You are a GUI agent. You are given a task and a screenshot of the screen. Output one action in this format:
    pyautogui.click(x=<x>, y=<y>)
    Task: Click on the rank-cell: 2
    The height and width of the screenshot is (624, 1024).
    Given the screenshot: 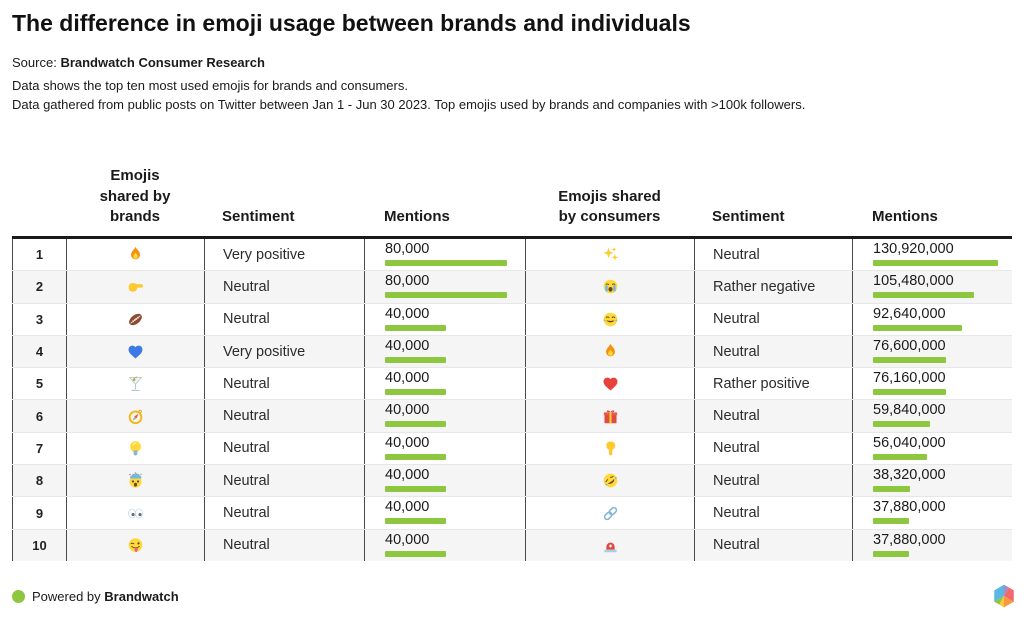 What is the action you would take?
    pyautogui.click(x=39, y=287)
    